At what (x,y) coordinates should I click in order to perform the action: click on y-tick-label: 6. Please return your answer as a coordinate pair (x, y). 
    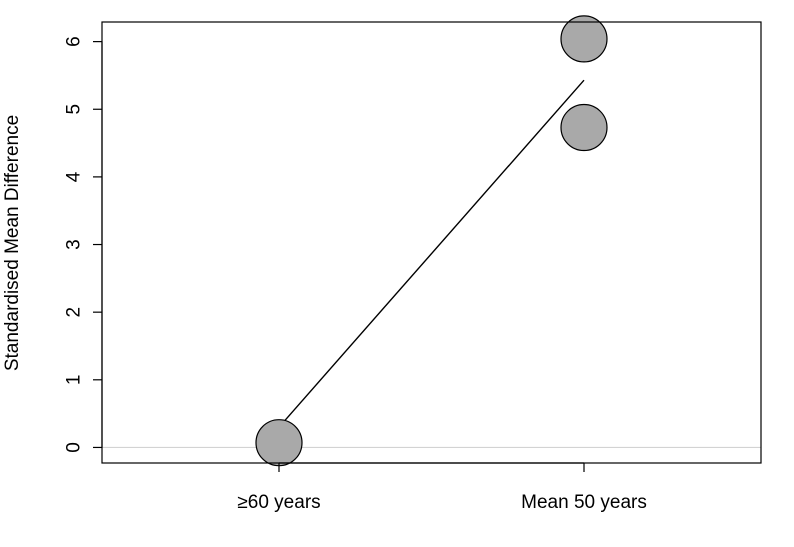
    Looking at the image, I should click on (74, 41).